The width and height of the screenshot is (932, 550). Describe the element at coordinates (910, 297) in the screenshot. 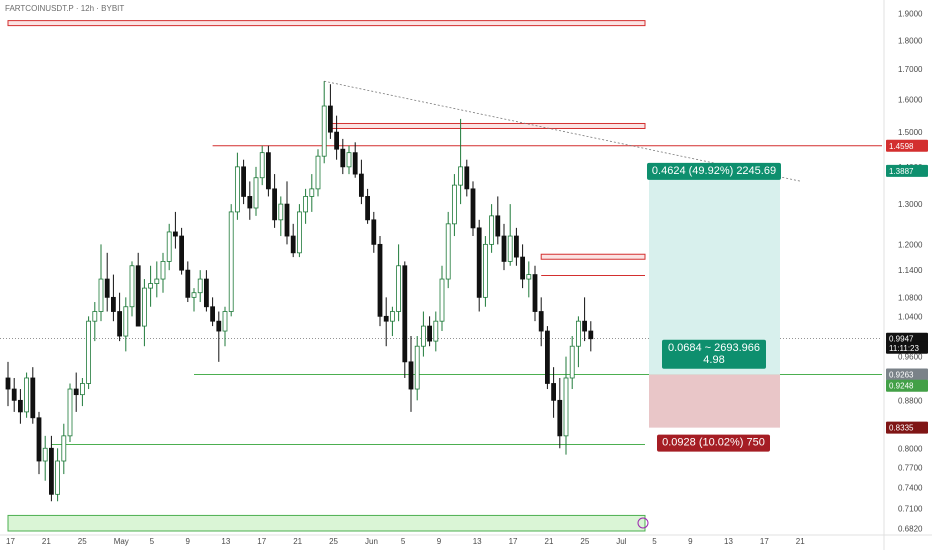

I see `price-tick-label: 1.0800` at that location.